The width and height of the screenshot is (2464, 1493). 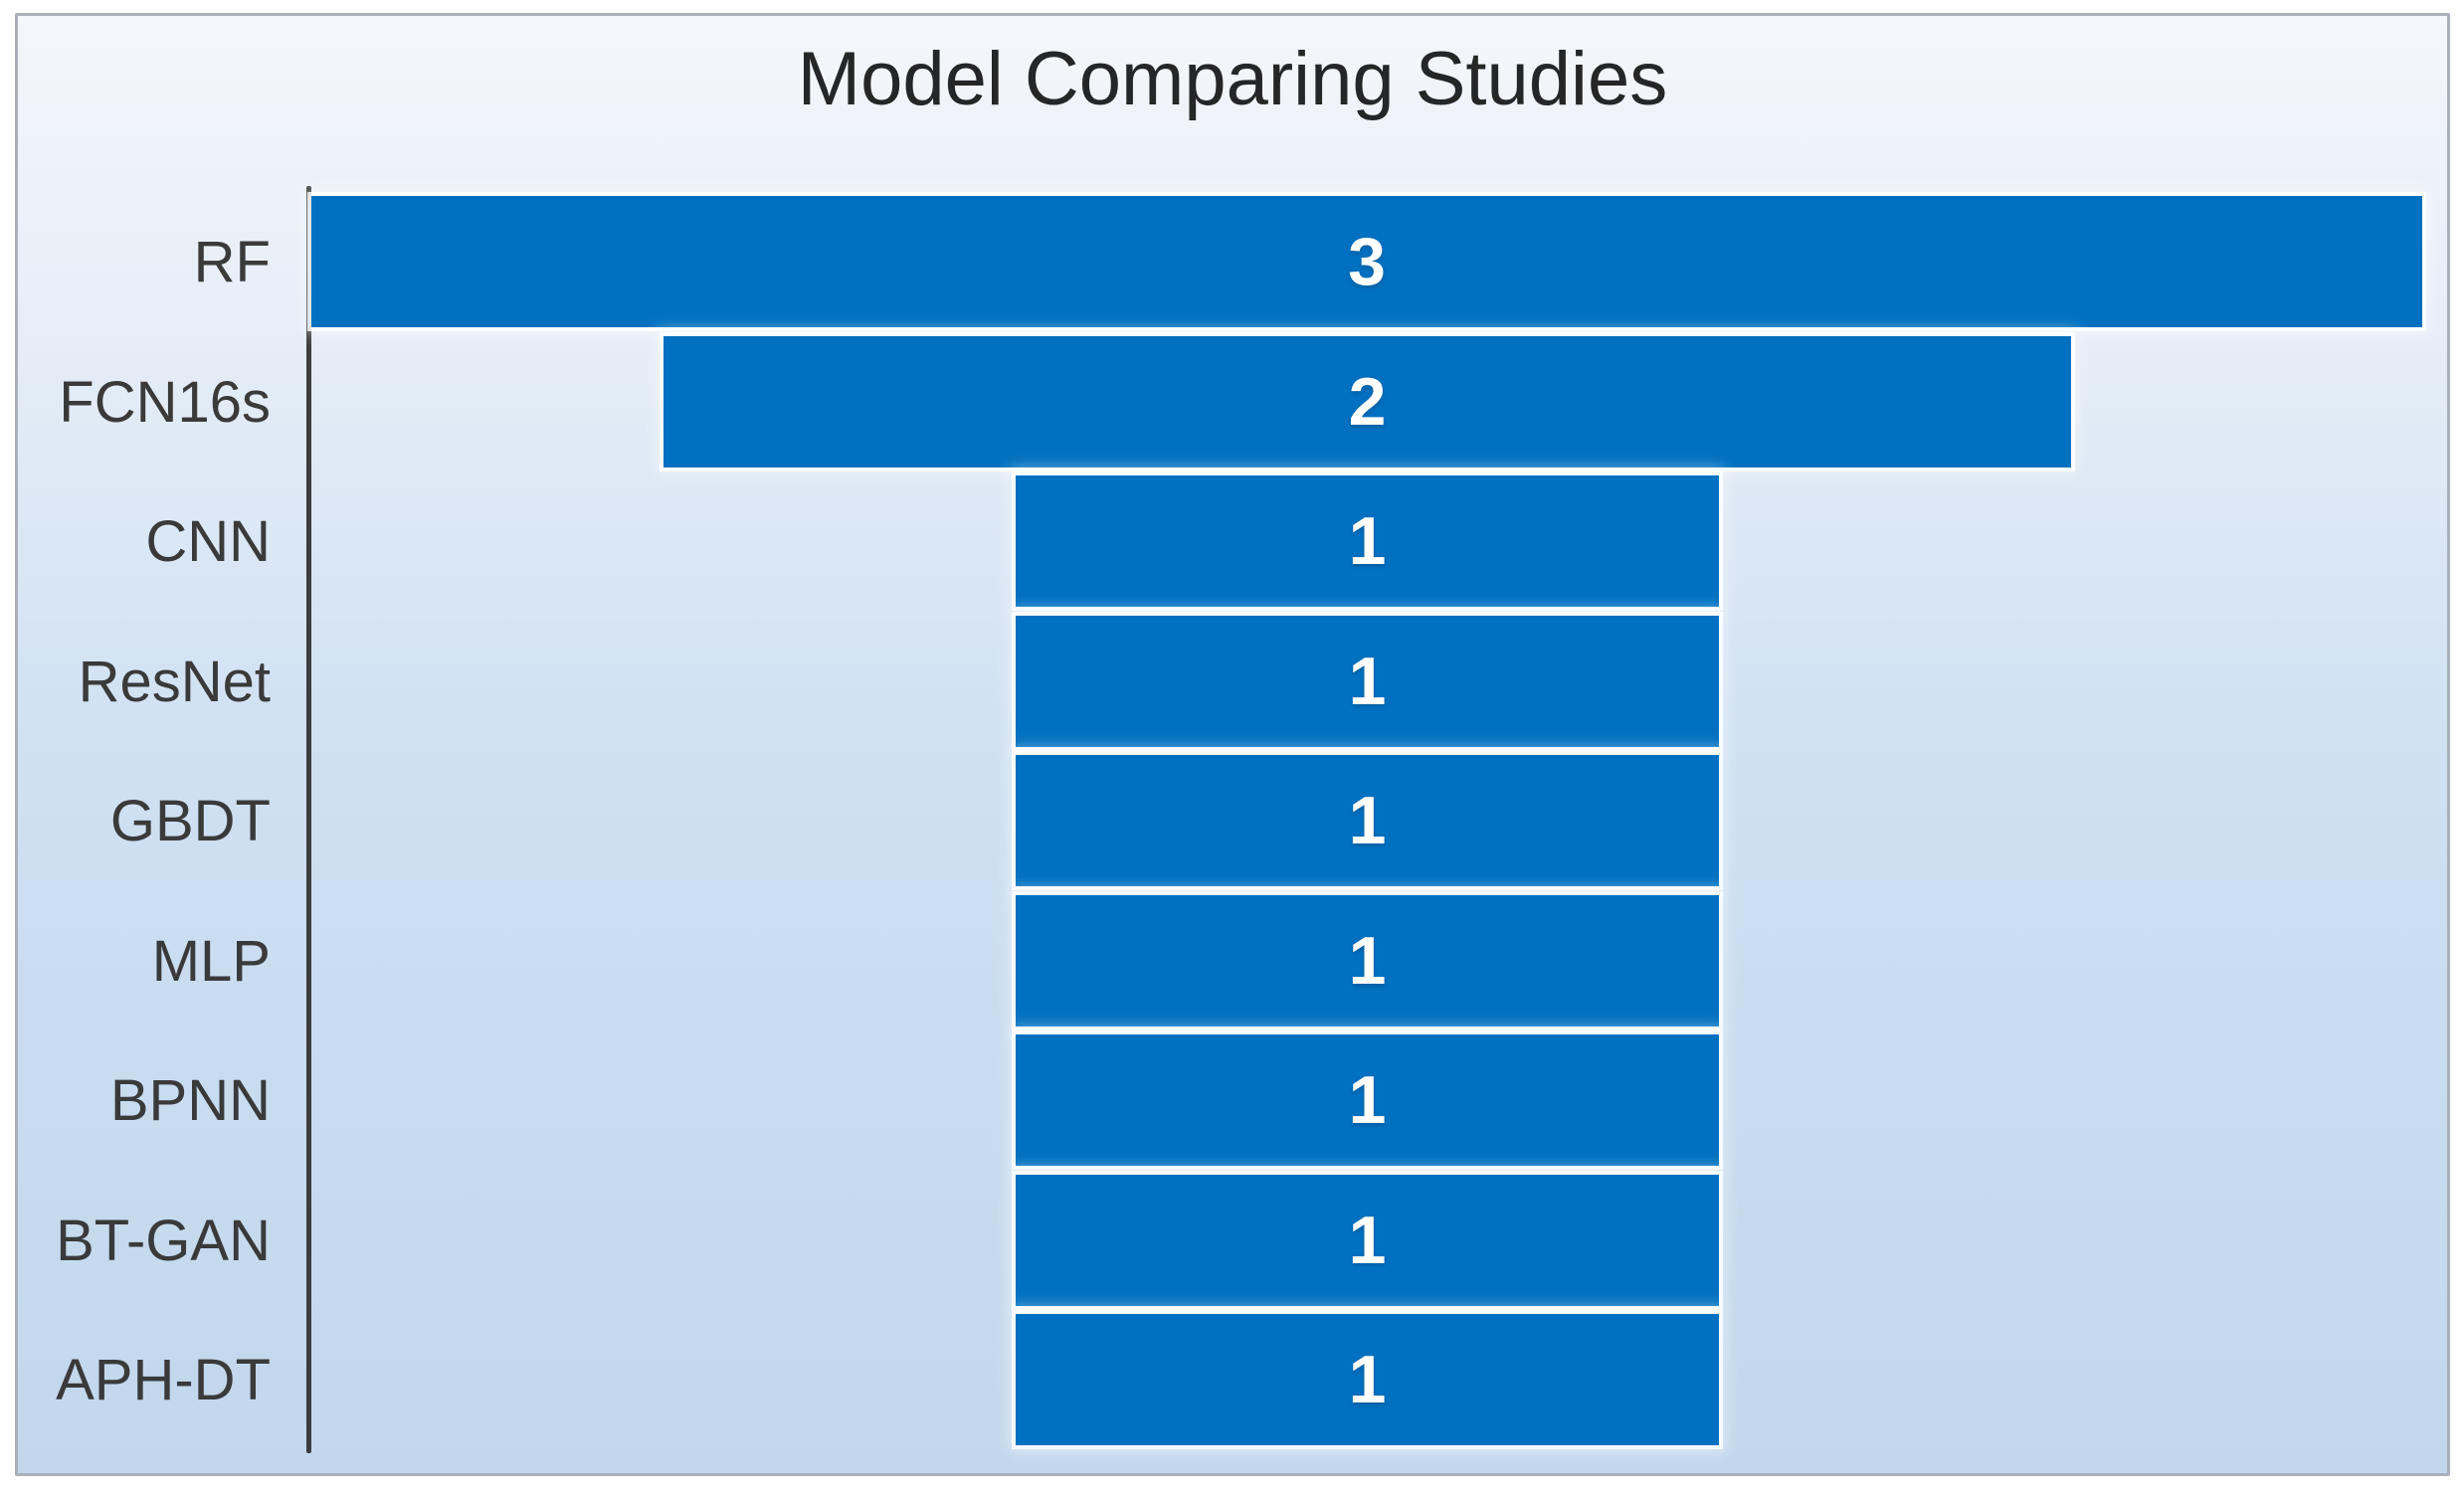 I want to click on category-label: APH-DT, so click(x=163, y=1379).